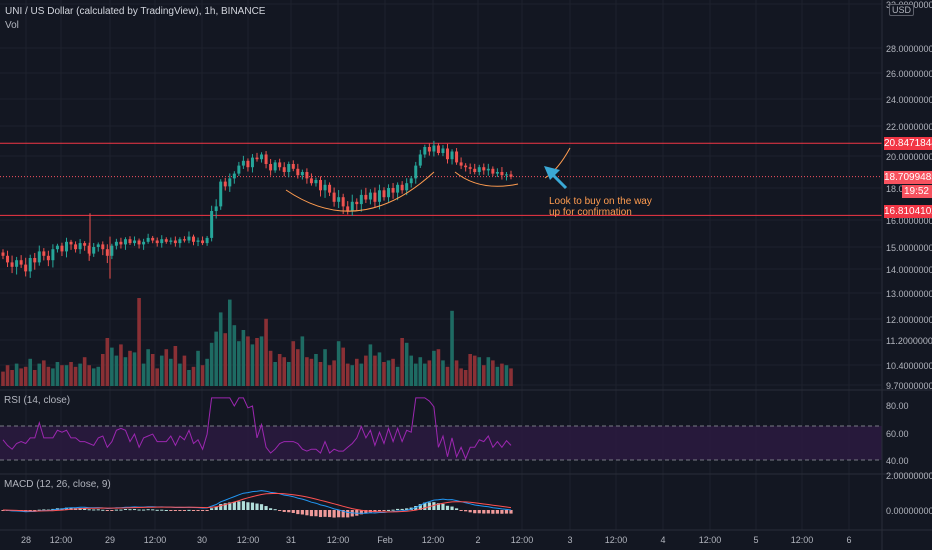 The image size is (932, 550). Describe the element at coordinates (486, 179) in the screenshot. I see `handle-arc` at that location.